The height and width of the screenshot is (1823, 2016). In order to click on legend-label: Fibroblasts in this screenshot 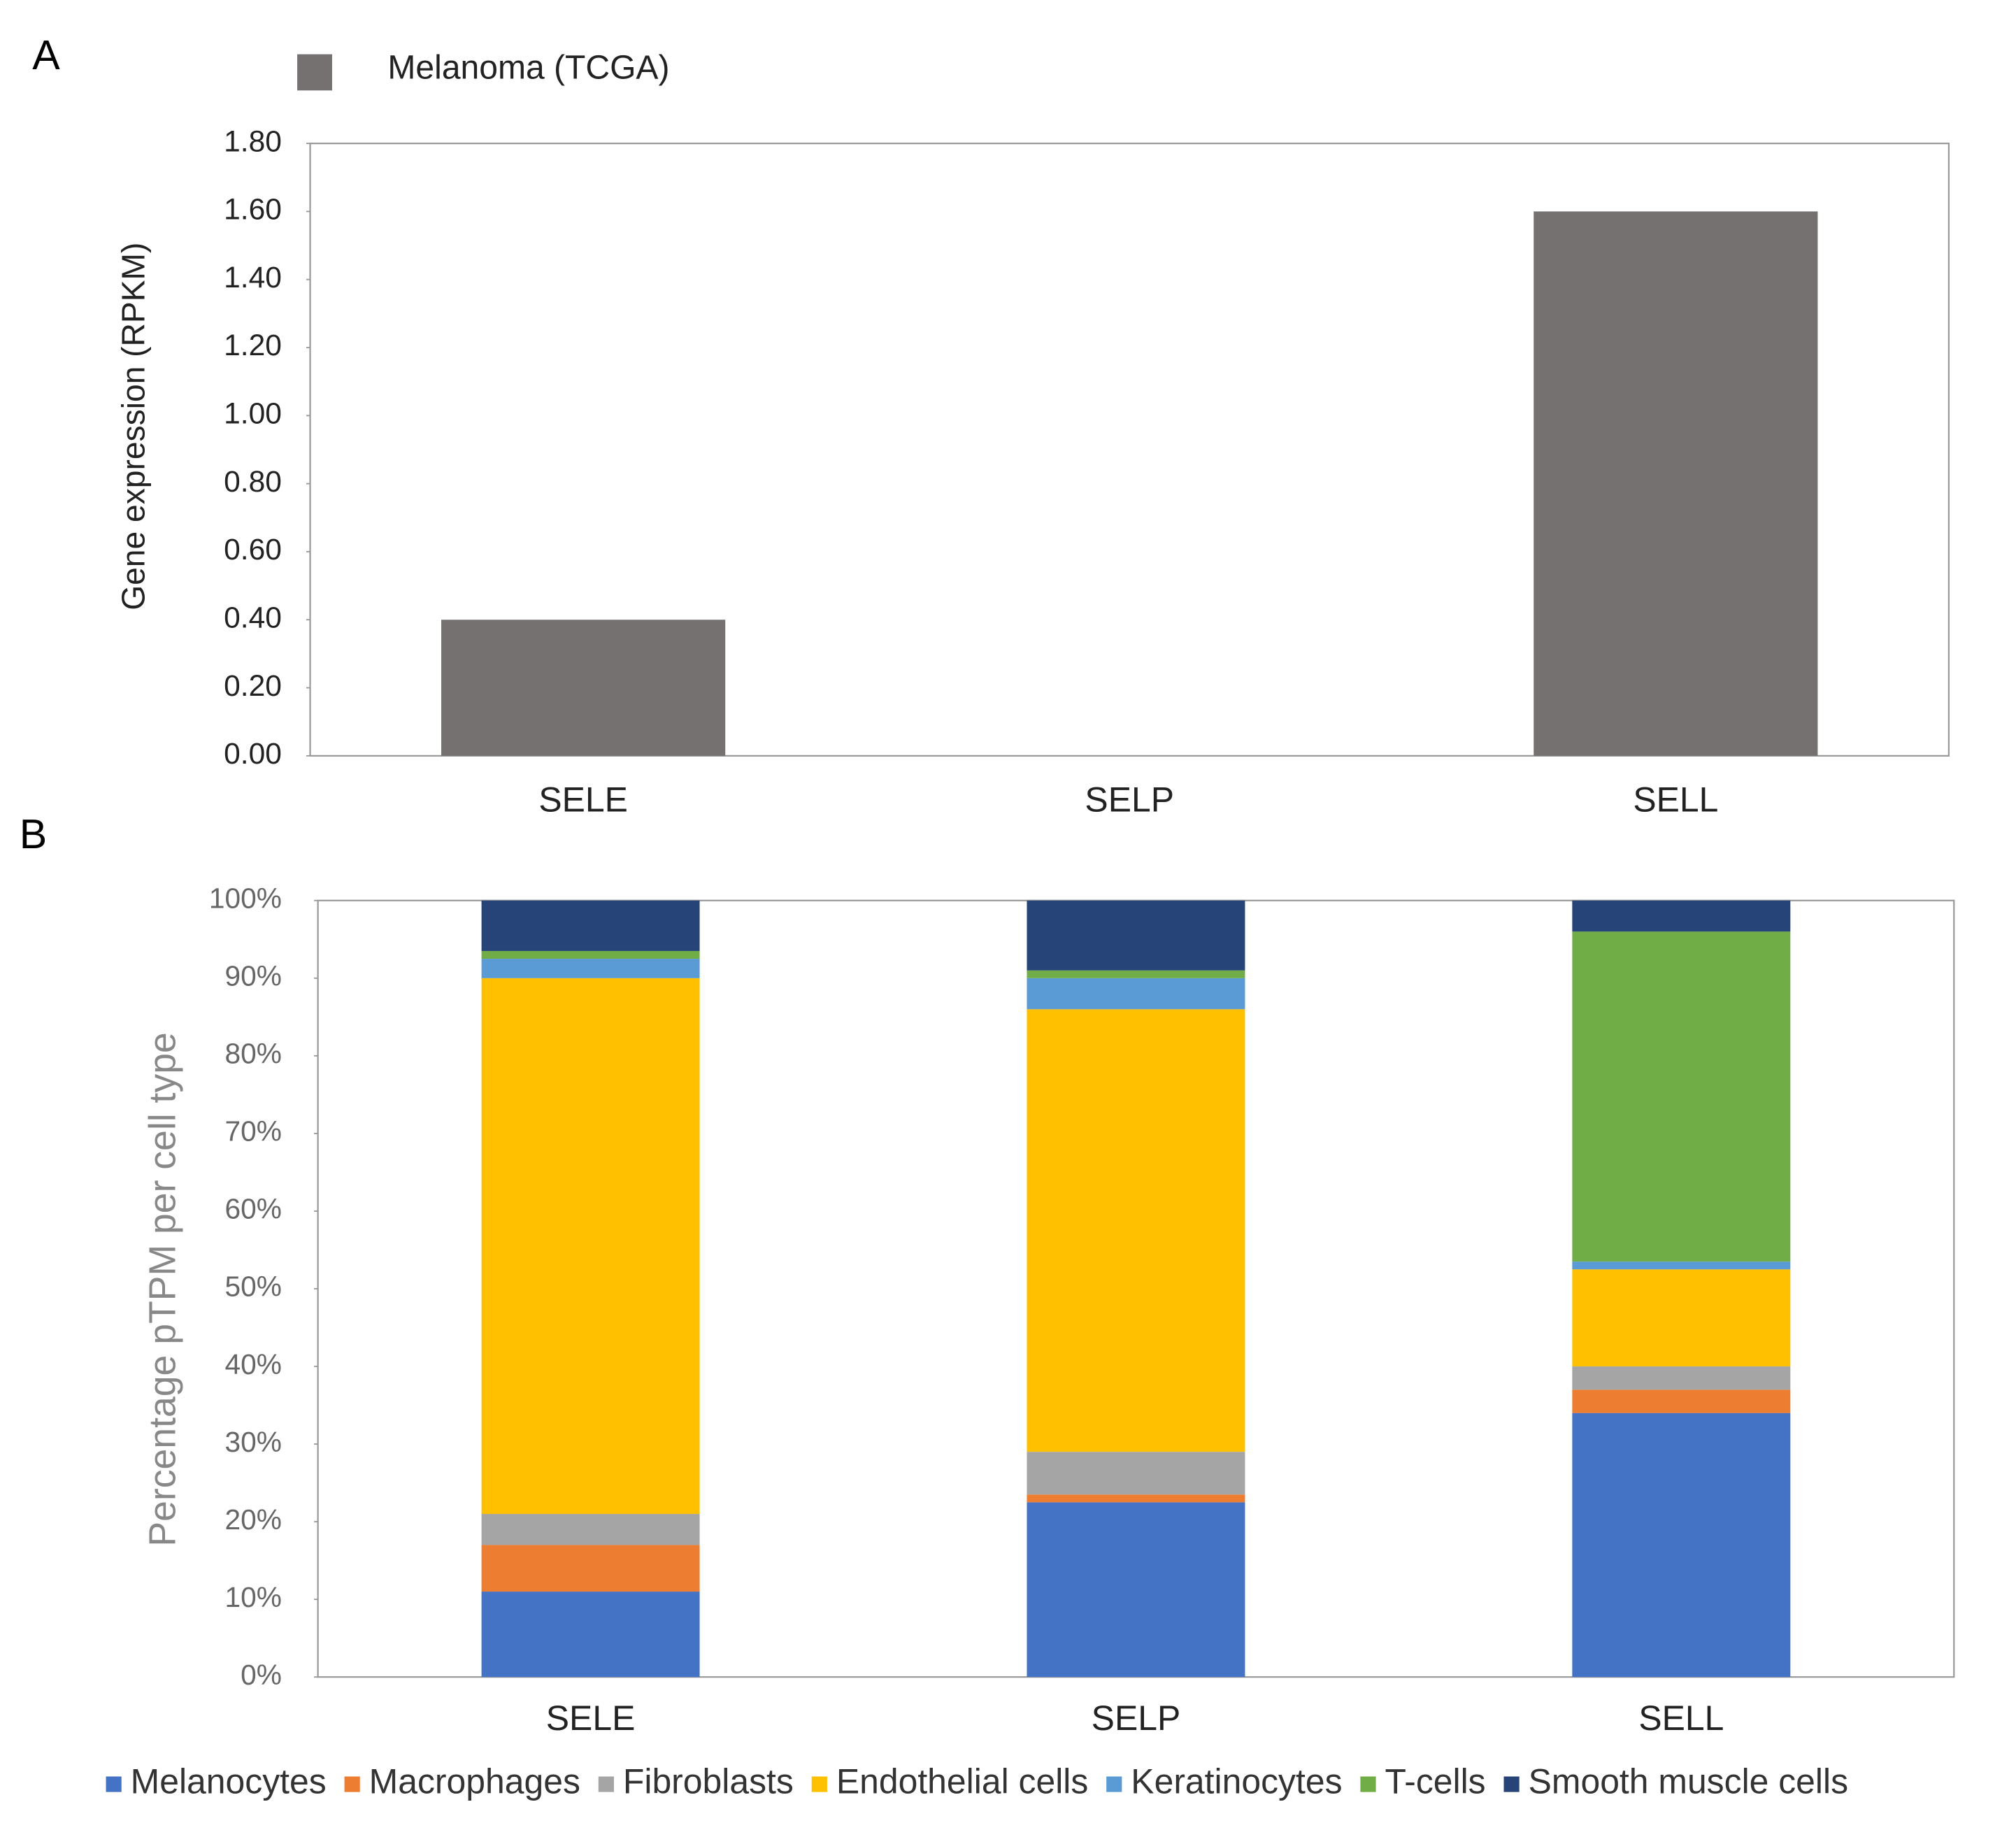, I will do `click(708, 1781)`.